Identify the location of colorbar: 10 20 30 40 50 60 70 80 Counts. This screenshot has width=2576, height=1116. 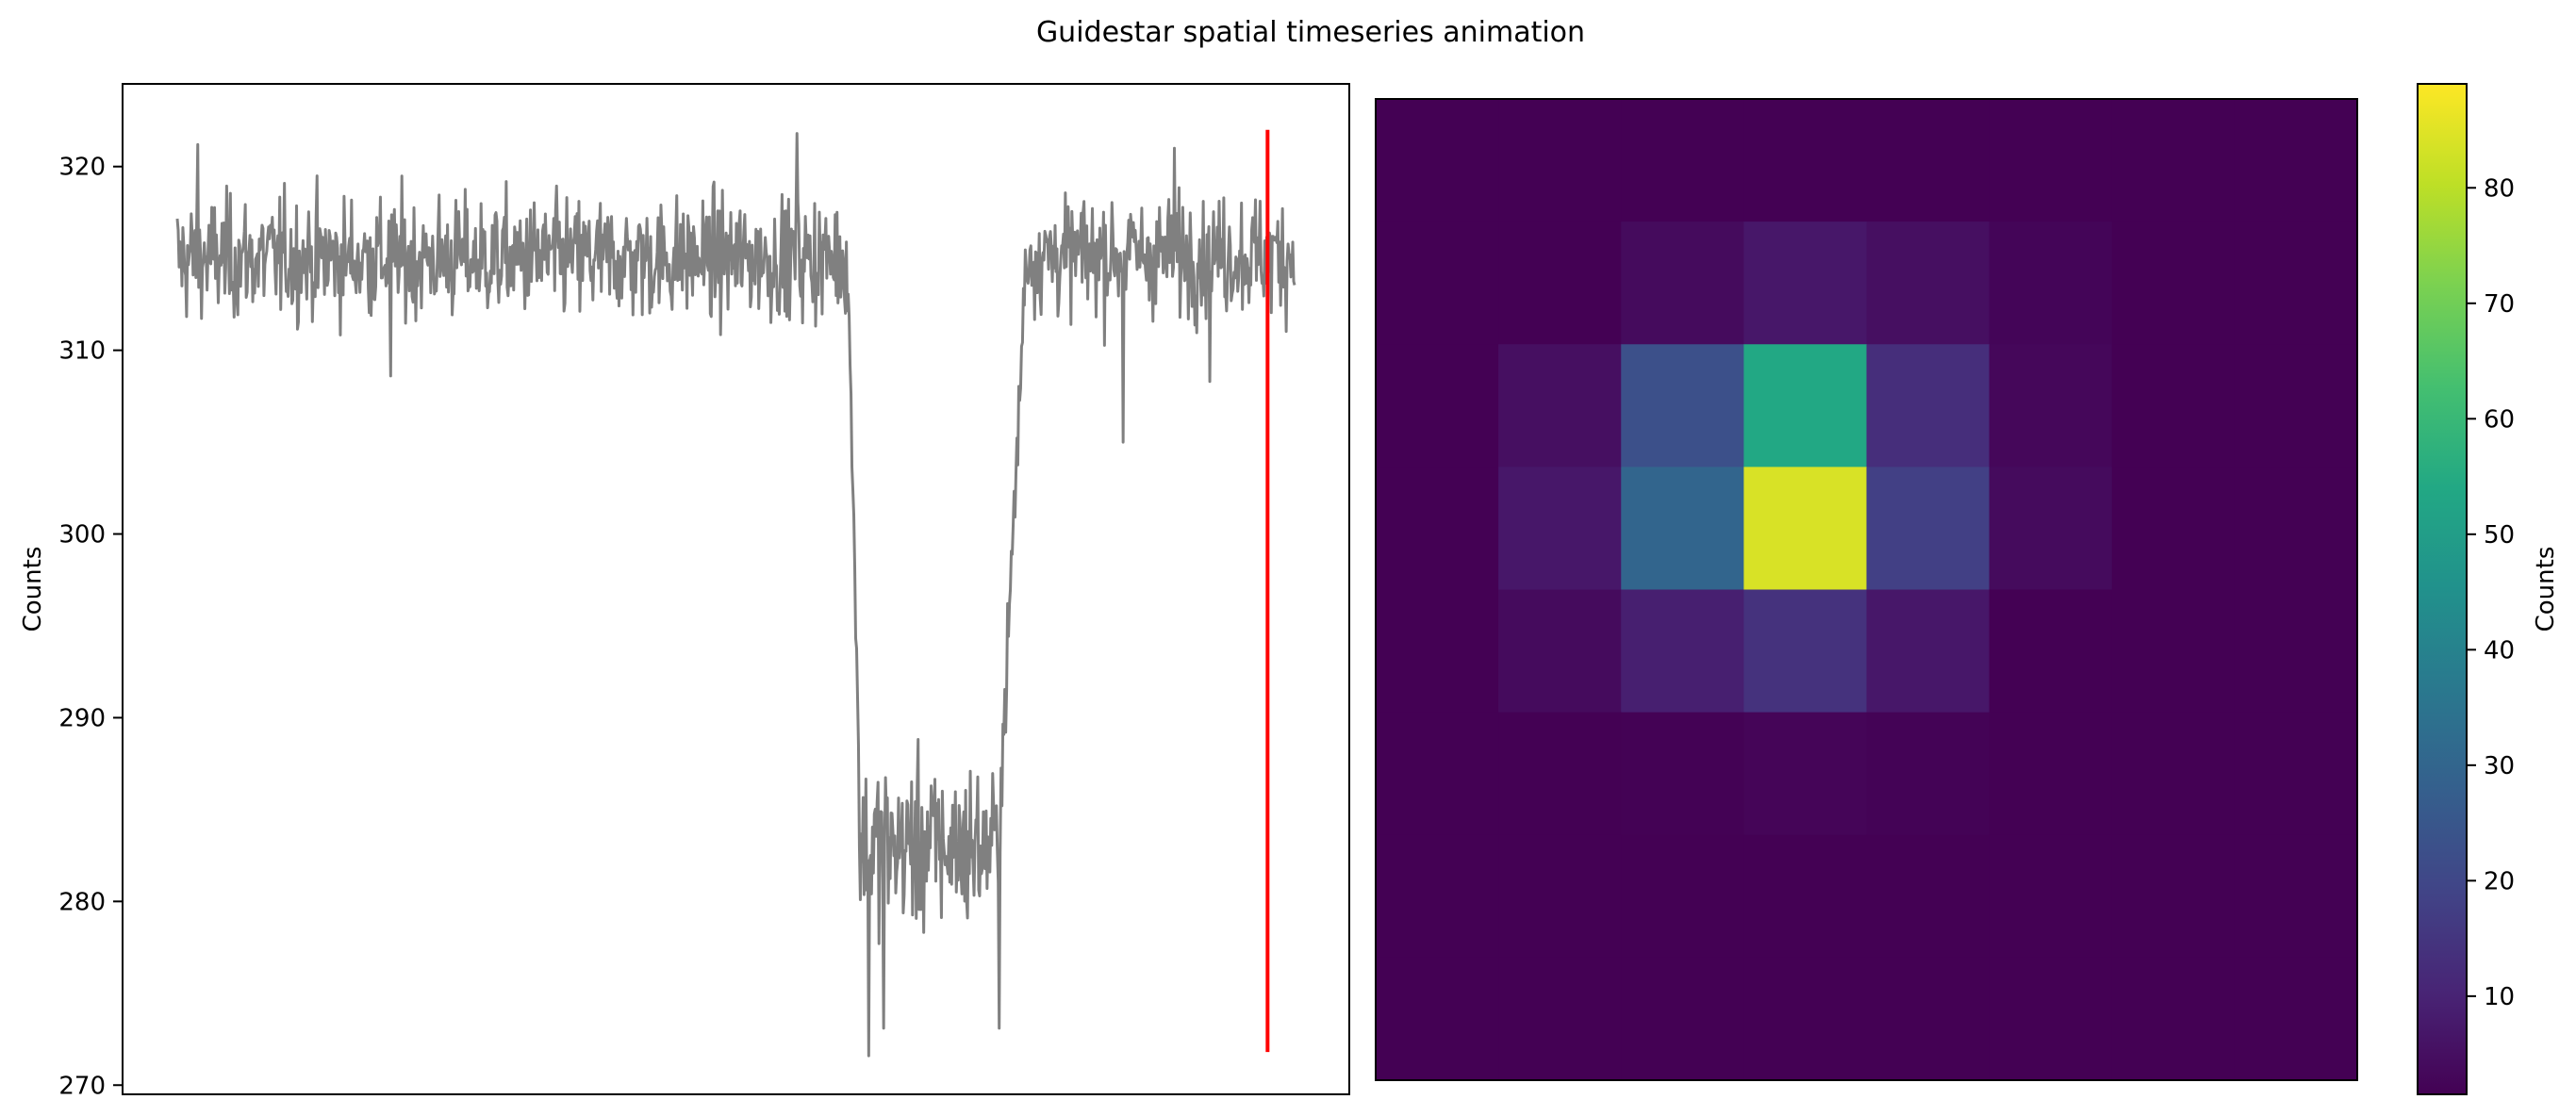
(2488, 589).